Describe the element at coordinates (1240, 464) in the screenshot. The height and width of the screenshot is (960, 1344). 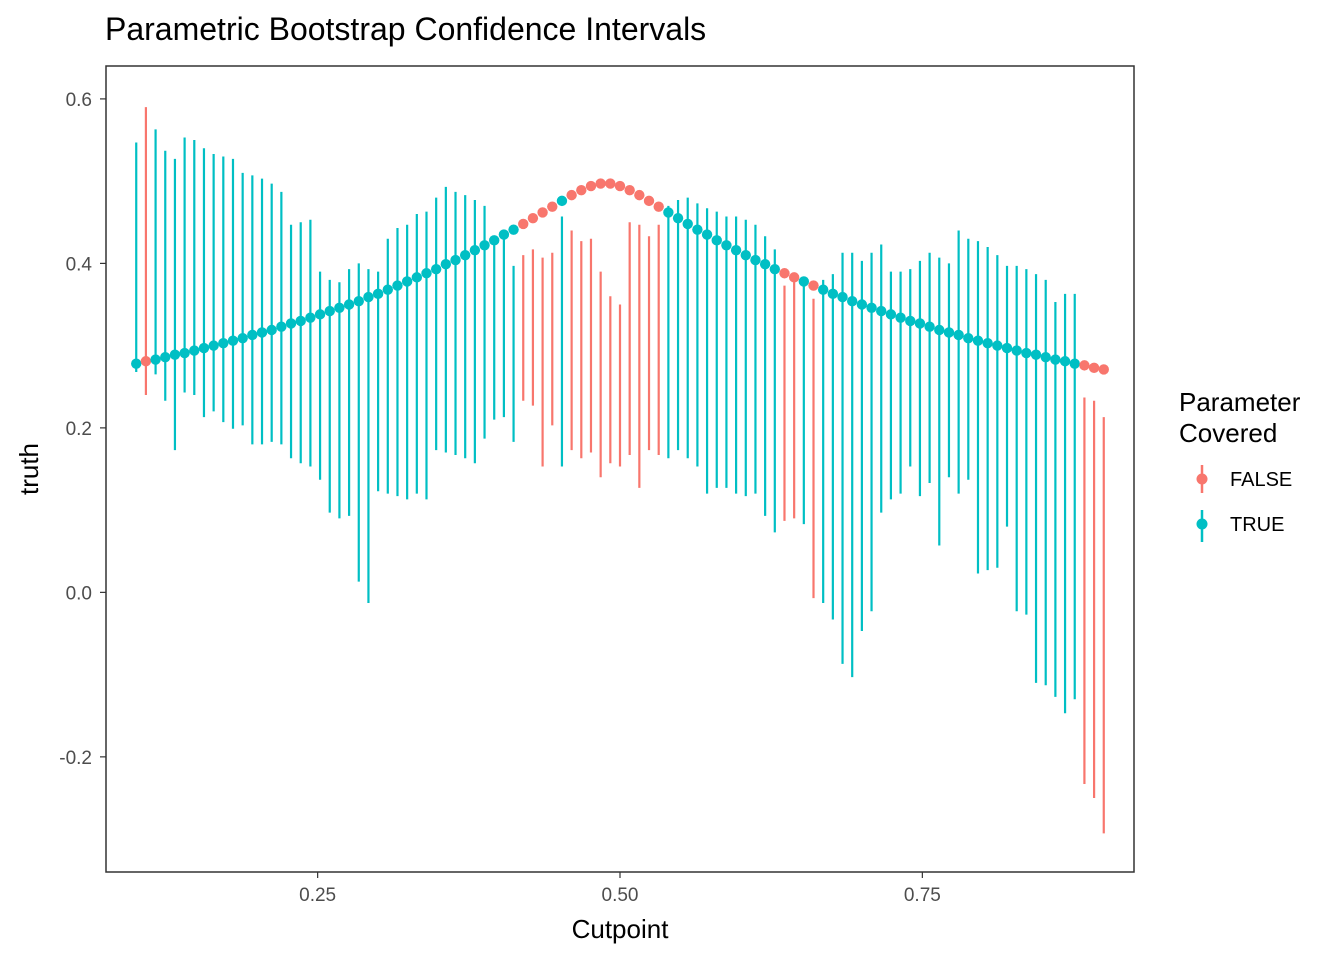
I see `legend: Parameter Covered FALSE TRUE` at that location.